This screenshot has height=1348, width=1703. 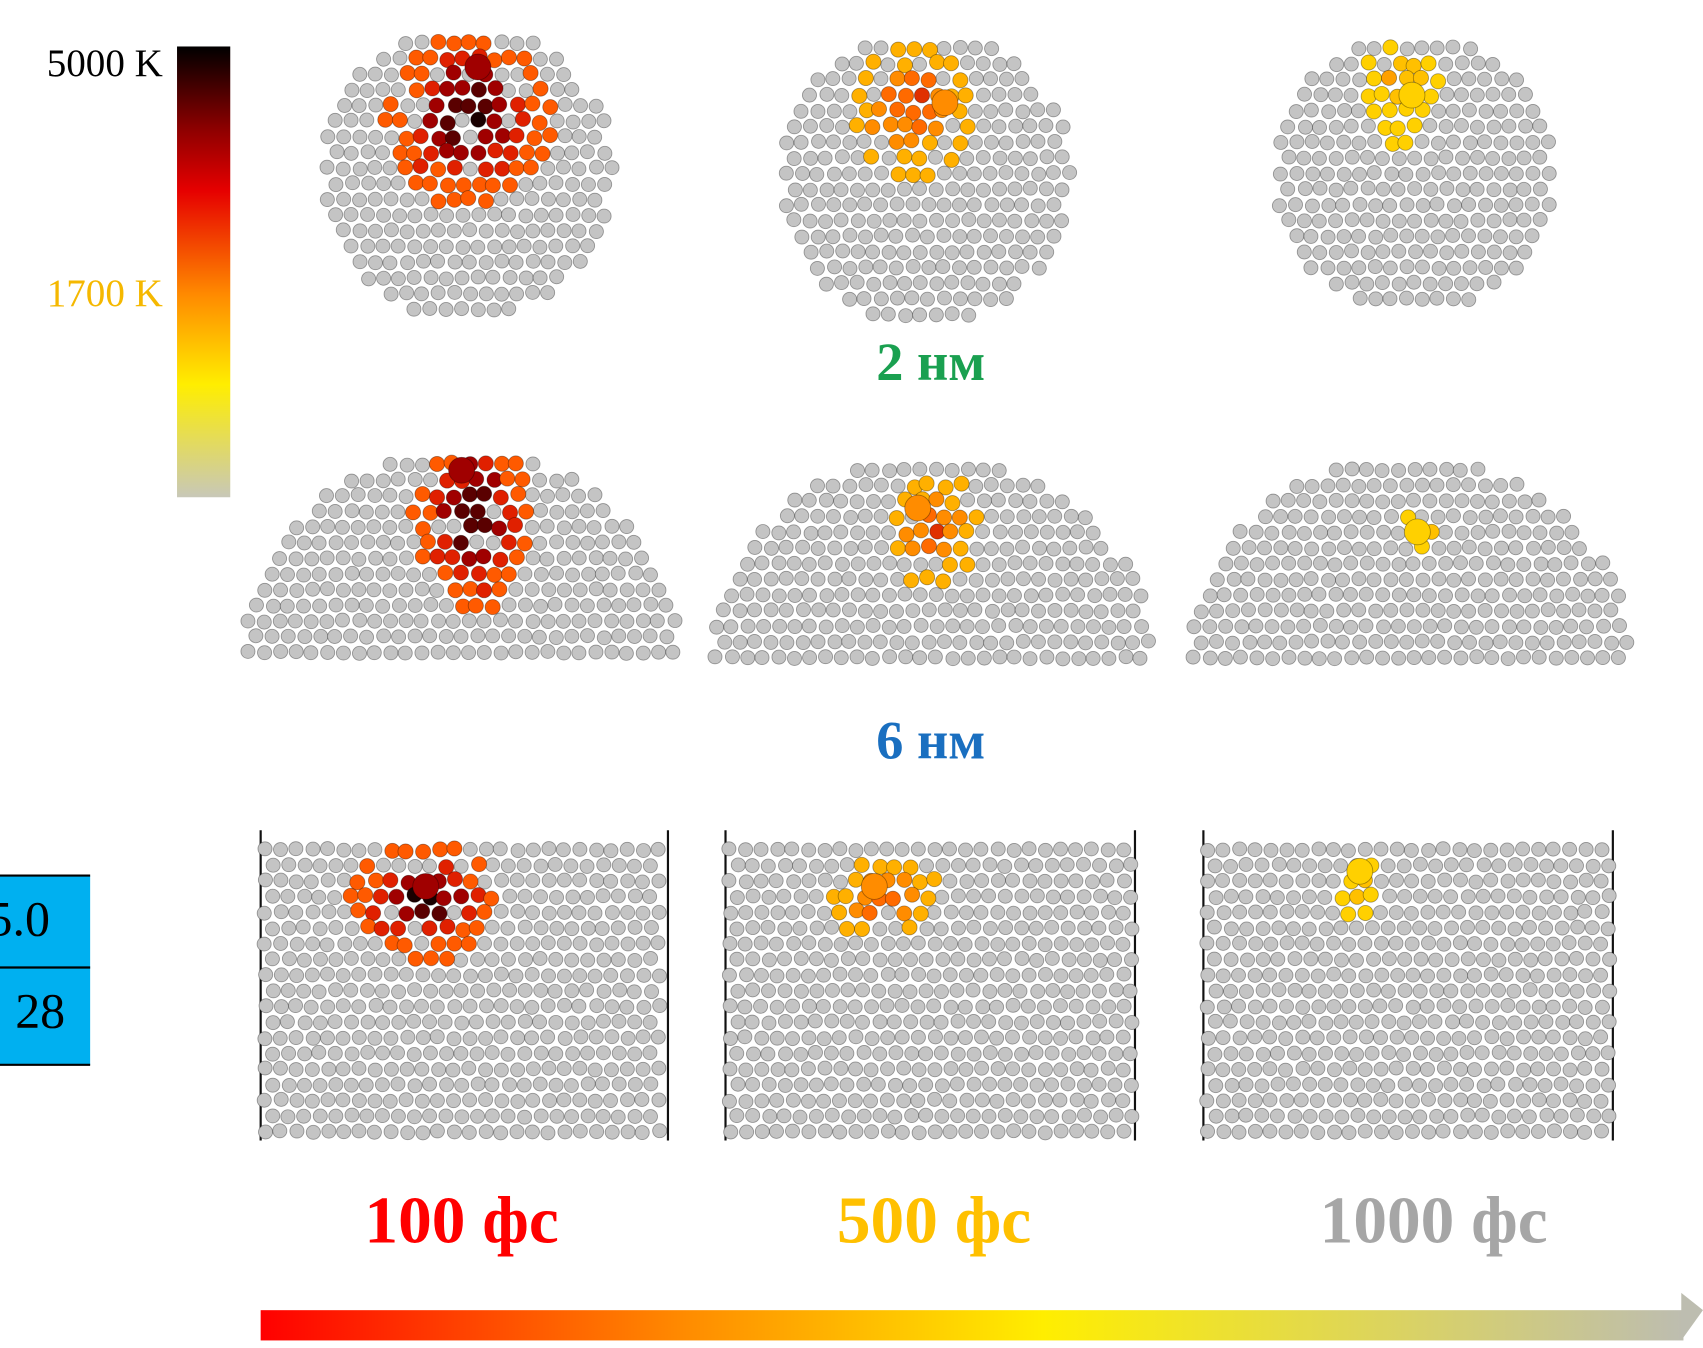 I want to click on table-cell: 28, so click(x=40, y=1011).